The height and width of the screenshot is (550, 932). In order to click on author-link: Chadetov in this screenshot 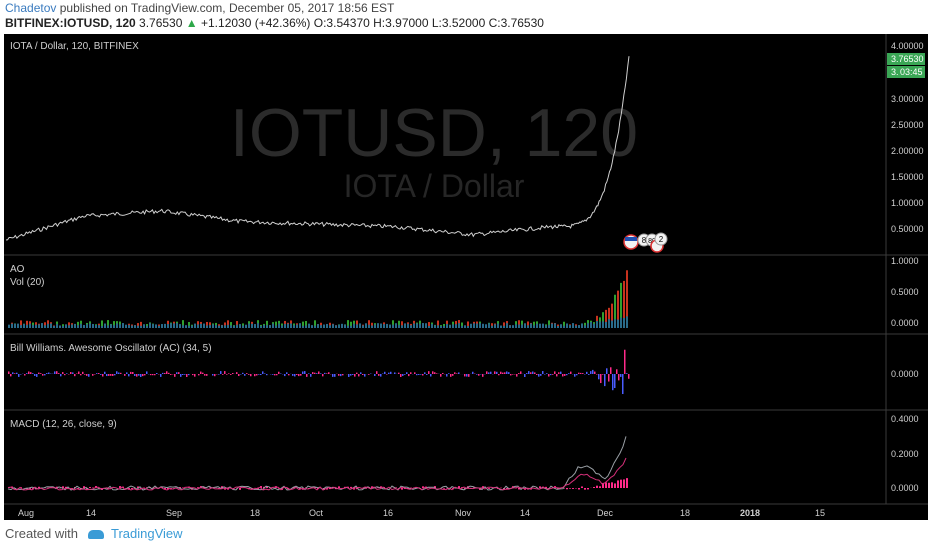, I will do `click(31, 8)`.